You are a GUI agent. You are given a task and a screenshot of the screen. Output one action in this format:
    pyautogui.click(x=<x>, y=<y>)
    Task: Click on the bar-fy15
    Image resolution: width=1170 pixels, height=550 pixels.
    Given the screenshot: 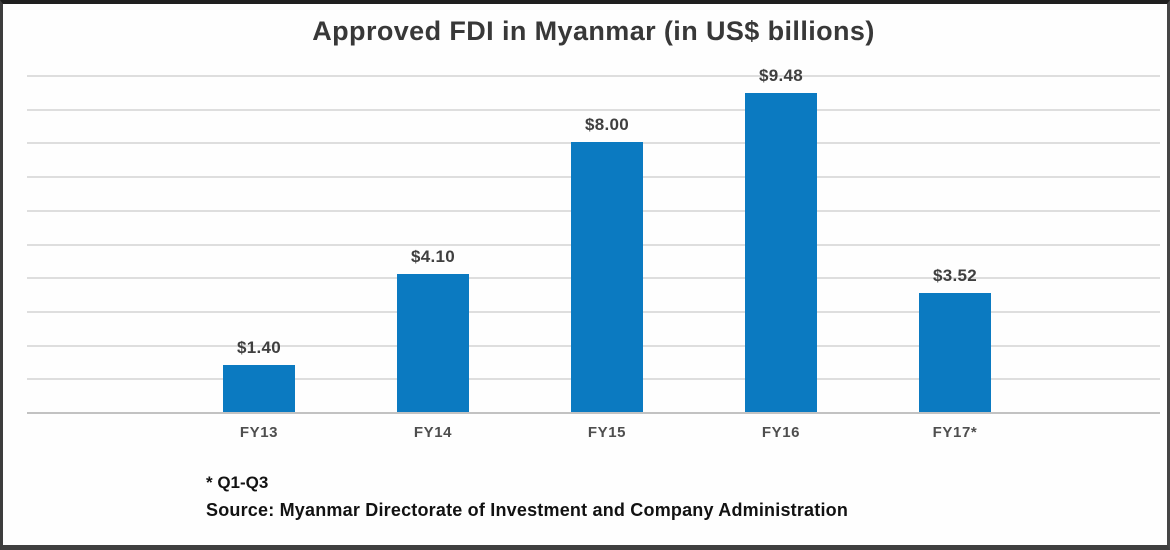 What is the action you would take?
    pyautogui.click(x=607, y=277)
    